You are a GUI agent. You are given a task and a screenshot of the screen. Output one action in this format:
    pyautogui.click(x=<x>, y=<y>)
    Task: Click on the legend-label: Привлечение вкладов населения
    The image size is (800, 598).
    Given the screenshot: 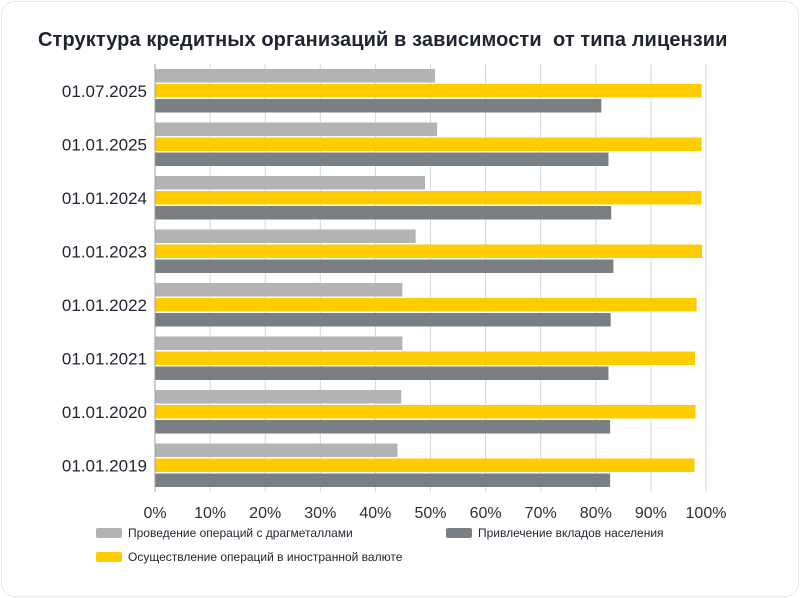 What is the action you would take?
    pyautogui.click(x=571, y=533)
    